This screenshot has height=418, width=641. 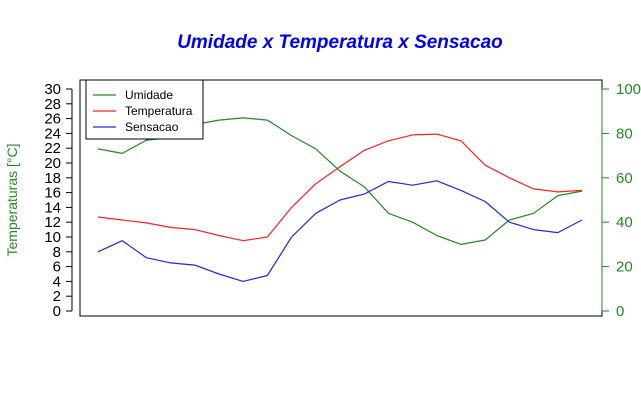 I want to click on left-tick-label: 0, so click(x=57, y=311).